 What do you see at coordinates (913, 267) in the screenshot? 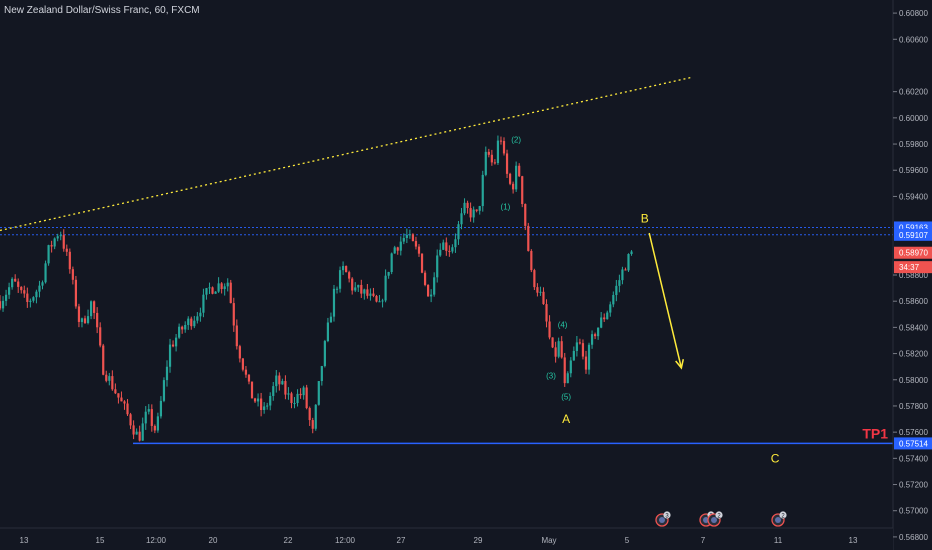
I see `price-tag` at bounding box center [913, 267].